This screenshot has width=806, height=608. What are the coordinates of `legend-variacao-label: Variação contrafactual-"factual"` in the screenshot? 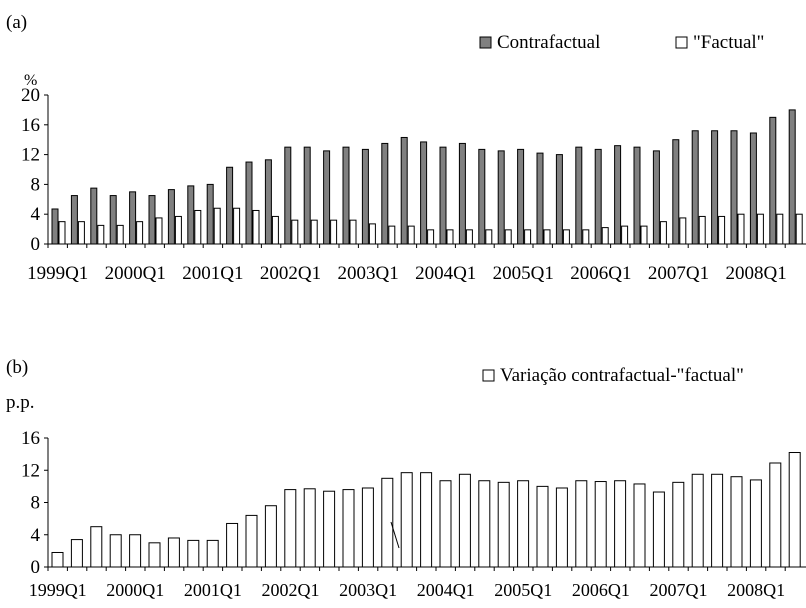 It's located at (622, 375).